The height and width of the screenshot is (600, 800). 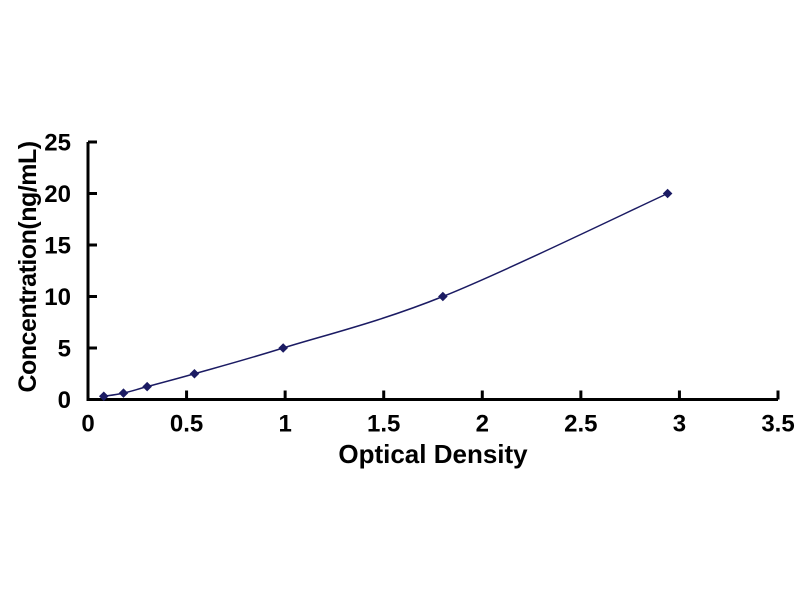 What do you see at coordinates (433, 454) in the screenshot?
I see `x-axis-title: Optical Density` at bounding box center [433, 454].